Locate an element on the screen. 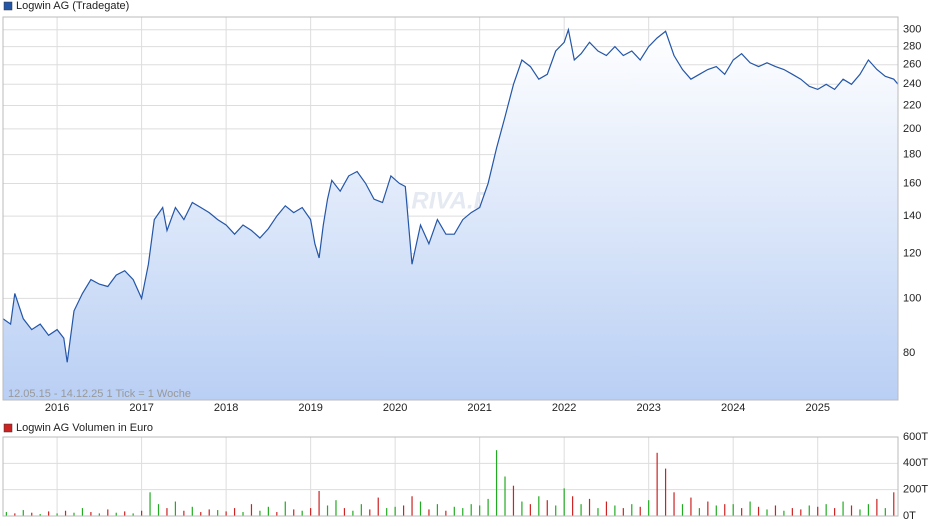  legend-label: Logwin AG (Tradegate) is located at coordinates (72, 6).